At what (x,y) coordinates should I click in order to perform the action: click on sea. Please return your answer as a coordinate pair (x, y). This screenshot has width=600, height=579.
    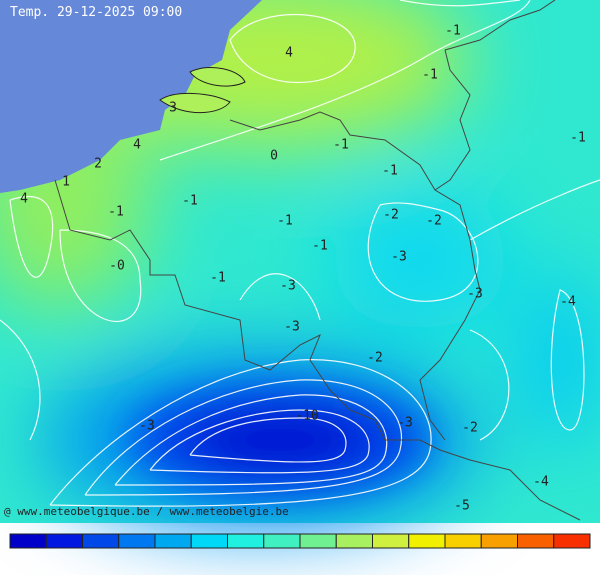
    Looking at the image, I should click on (131, 96).